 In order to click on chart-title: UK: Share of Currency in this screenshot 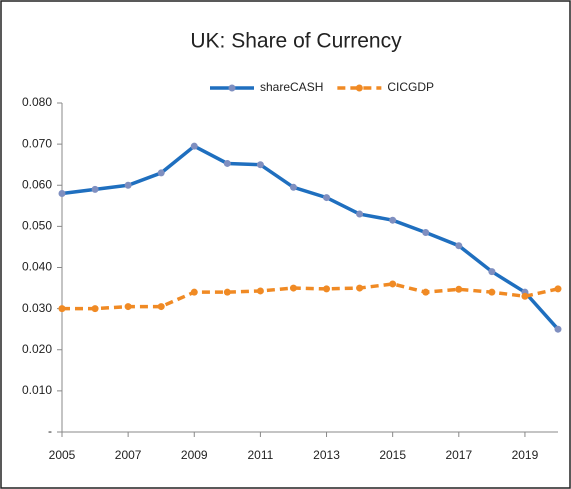, I will do `click(296, 41)`.